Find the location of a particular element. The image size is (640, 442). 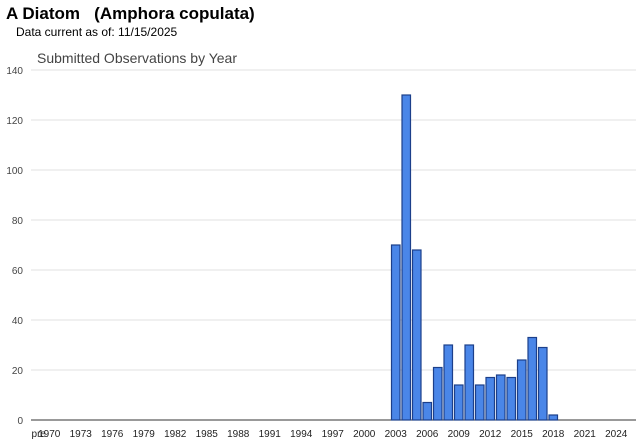

y-tick-label: 80 is located at coordinates (18, 221).